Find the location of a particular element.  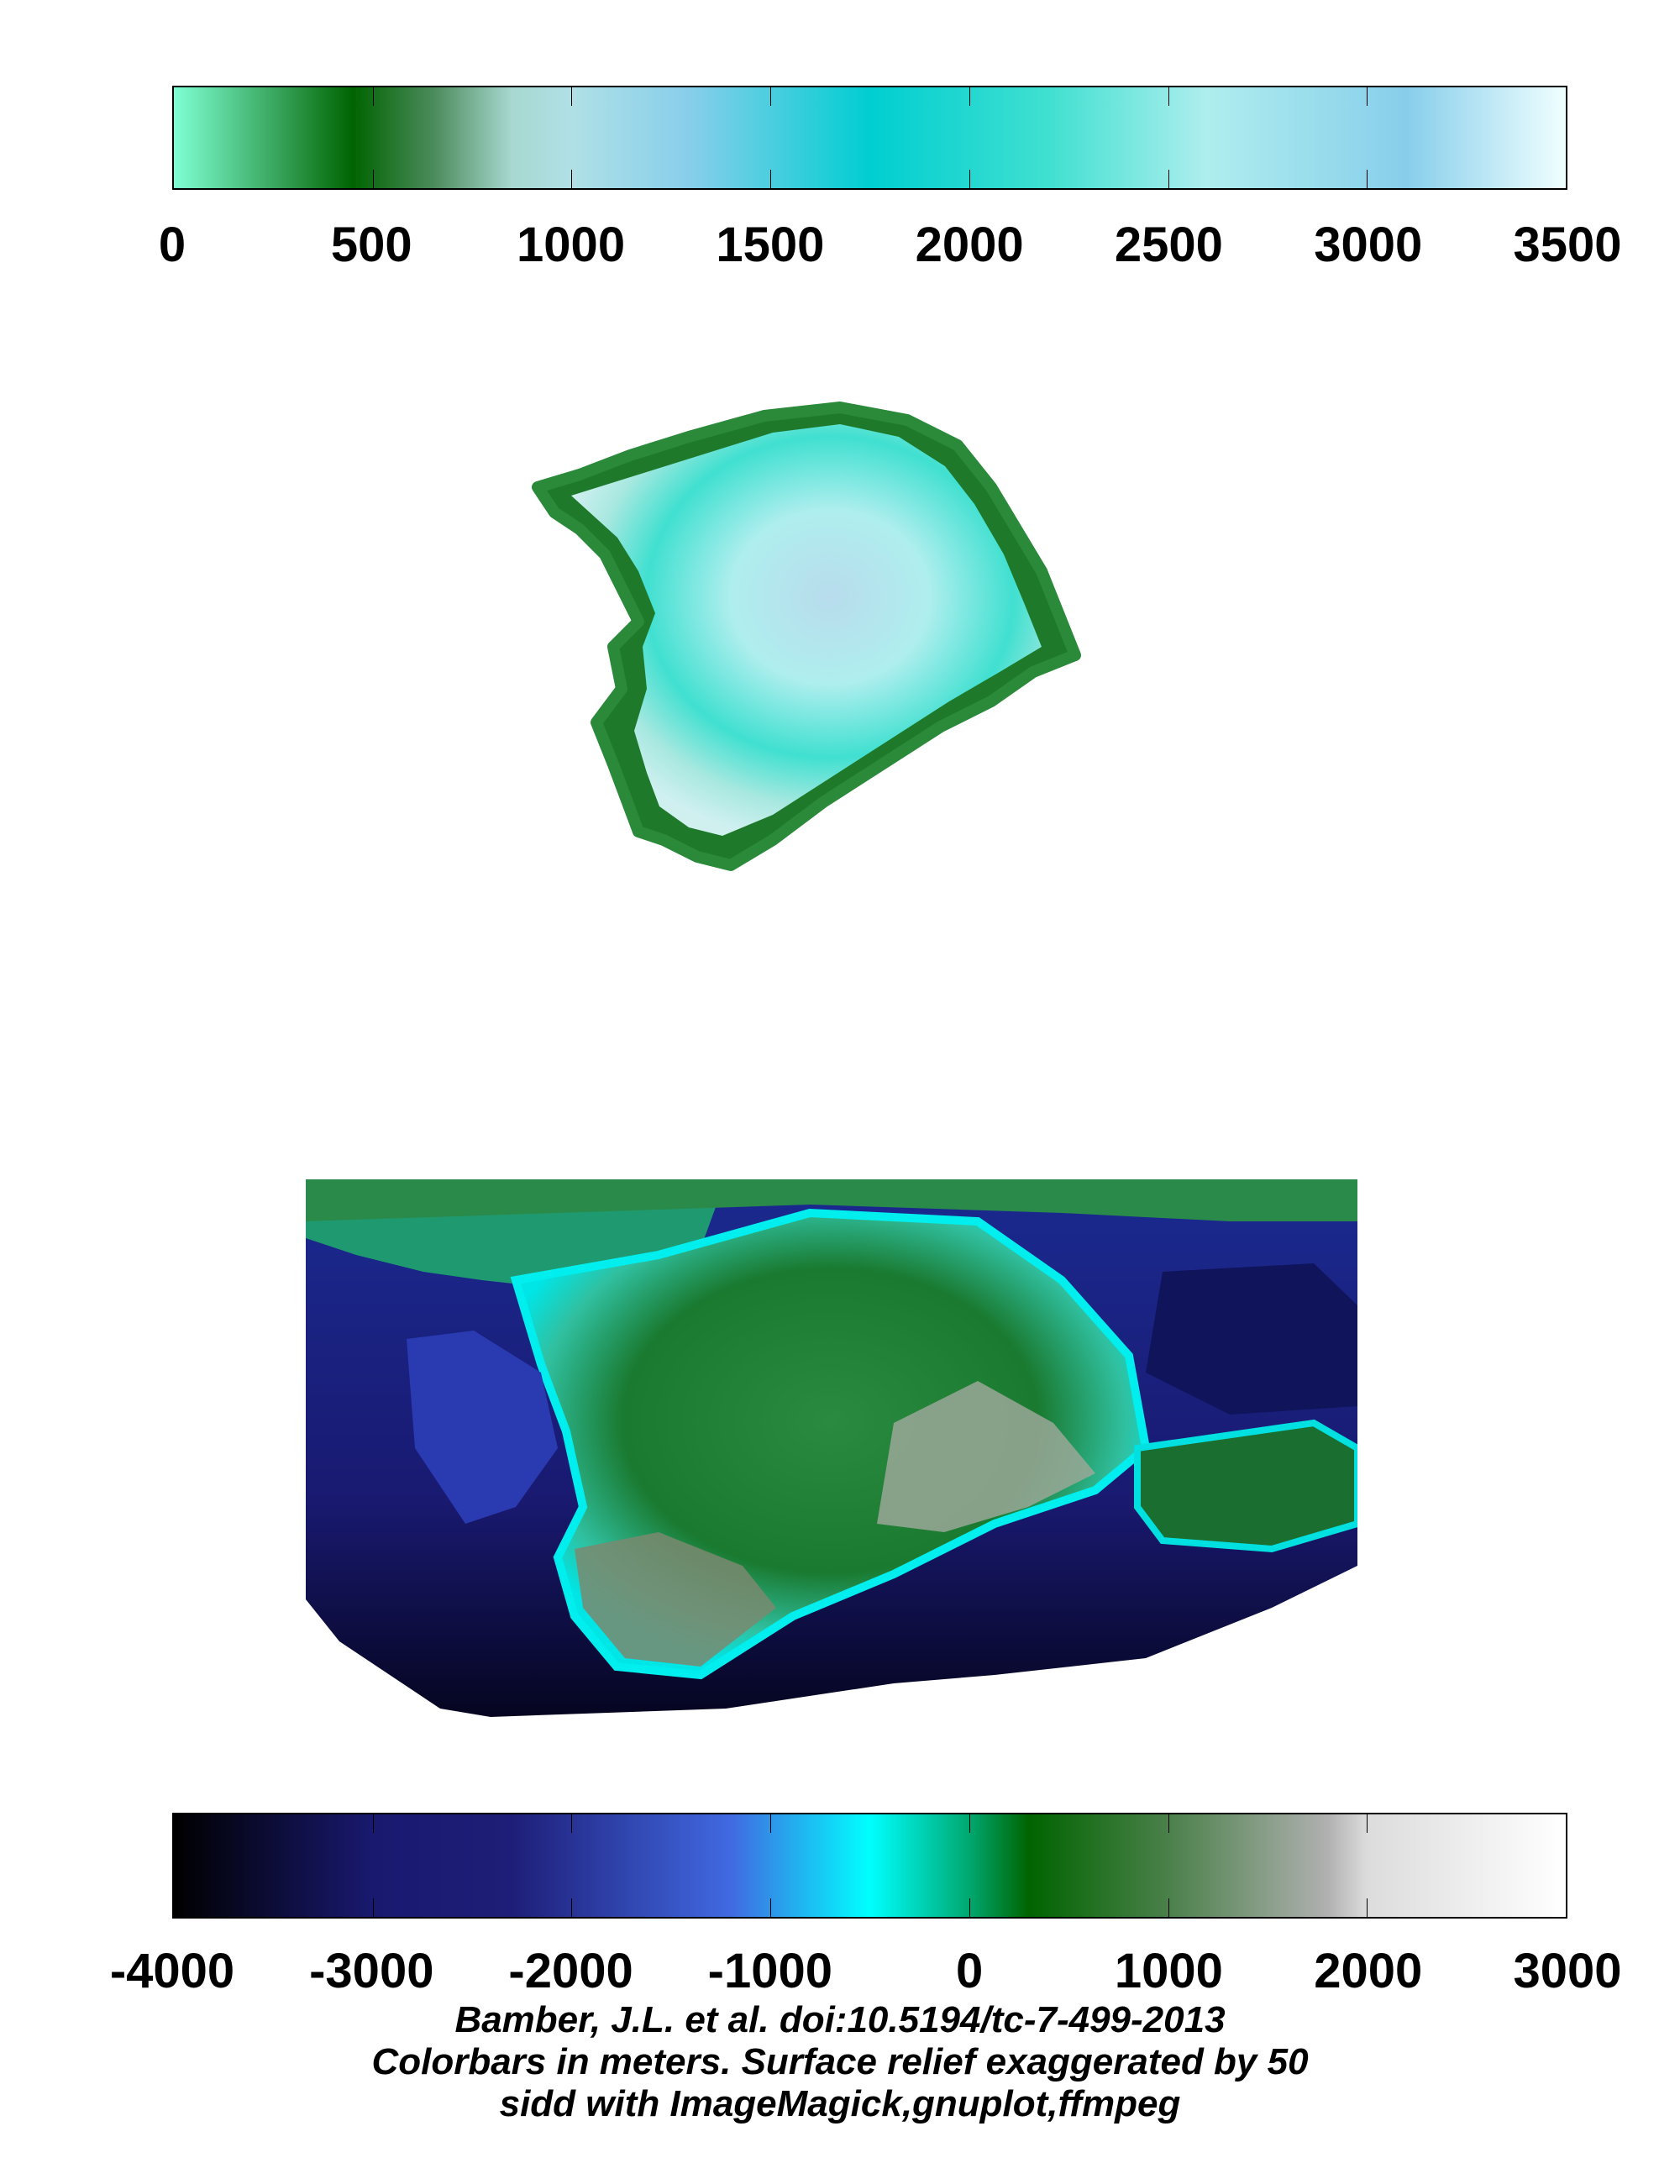

bedrock-elevation-colorbar is located at coordinates (869, 1866).